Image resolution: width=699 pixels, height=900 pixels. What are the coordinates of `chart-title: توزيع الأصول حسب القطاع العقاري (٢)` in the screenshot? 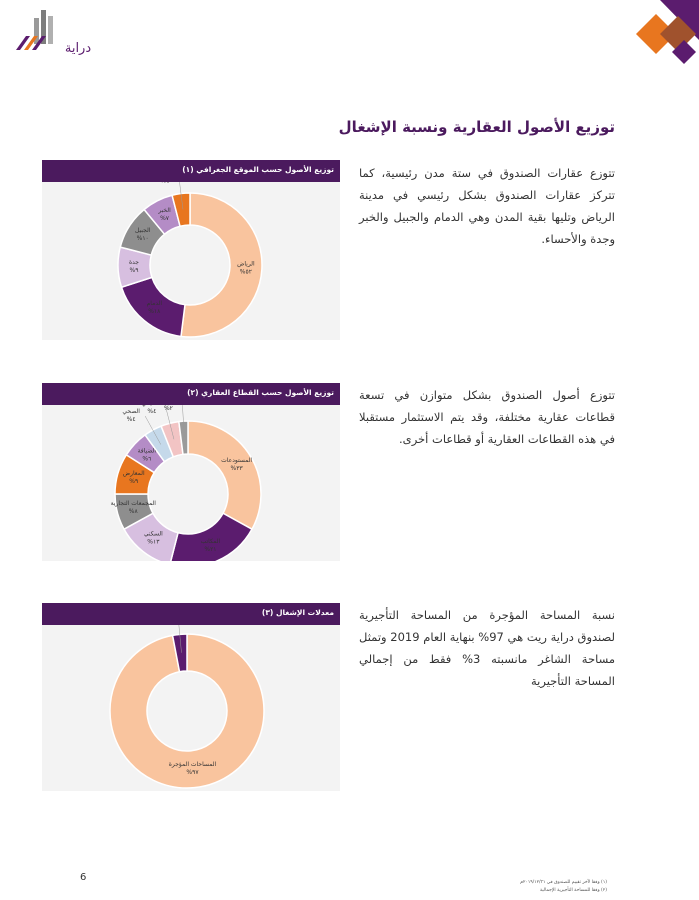 It's located at (191, 394).